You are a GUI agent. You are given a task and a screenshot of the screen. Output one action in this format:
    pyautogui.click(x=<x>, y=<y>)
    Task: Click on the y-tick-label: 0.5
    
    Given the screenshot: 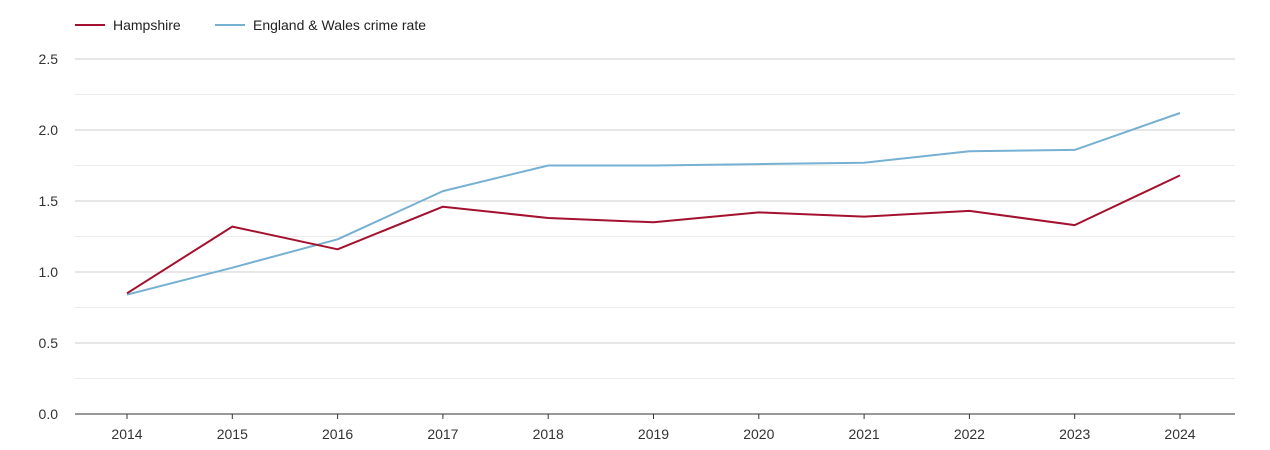 What is the action you would take?
    pyautogui.click(x=49, y=343)
    